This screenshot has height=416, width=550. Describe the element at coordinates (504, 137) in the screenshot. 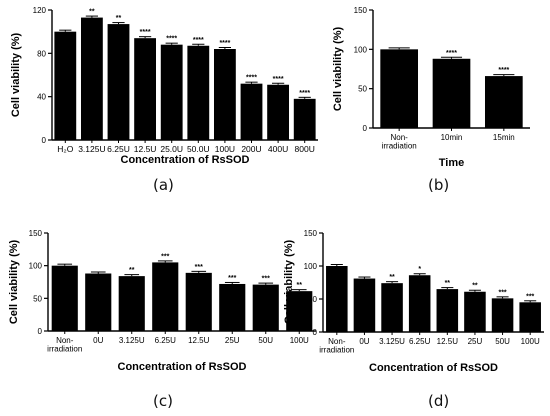

I see `x-tick-label: 15min` at that location.